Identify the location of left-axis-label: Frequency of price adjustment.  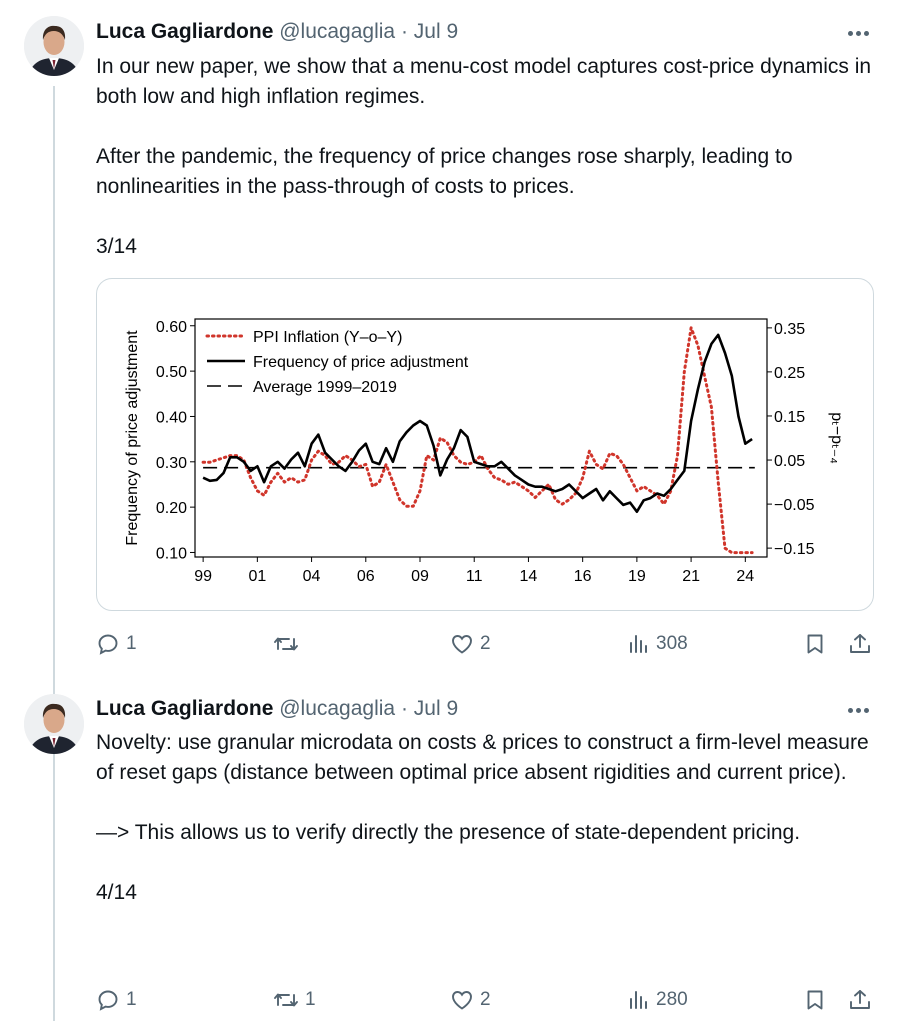
(132, 438).